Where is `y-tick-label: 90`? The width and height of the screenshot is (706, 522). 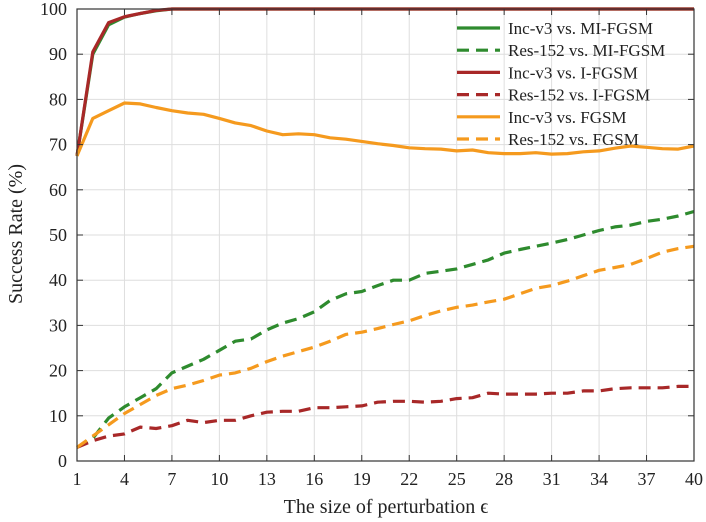 y-tick-label: 90 is located at coordinates (58, 54).